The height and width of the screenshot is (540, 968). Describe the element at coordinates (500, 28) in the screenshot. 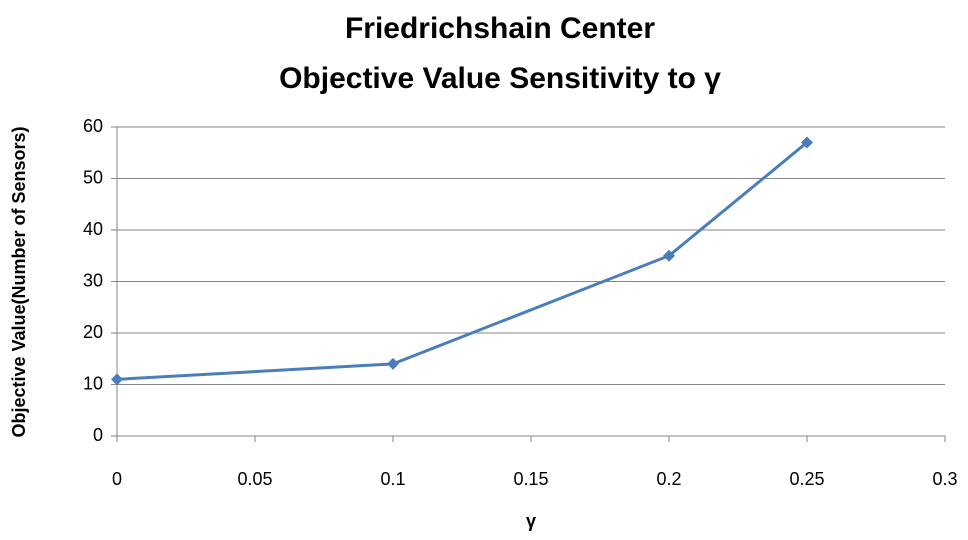

I see `chart-title: Friedrichshain Center` at that location.